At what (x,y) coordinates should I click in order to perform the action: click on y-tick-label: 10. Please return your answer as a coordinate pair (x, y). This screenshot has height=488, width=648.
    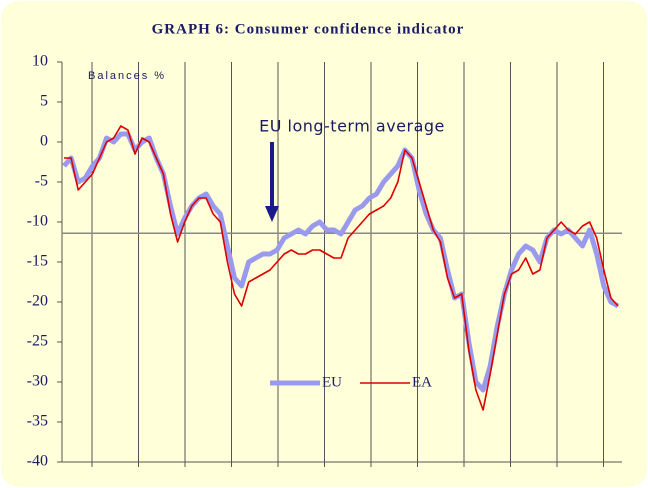
    Looking at the image, I should click on (40, 61).